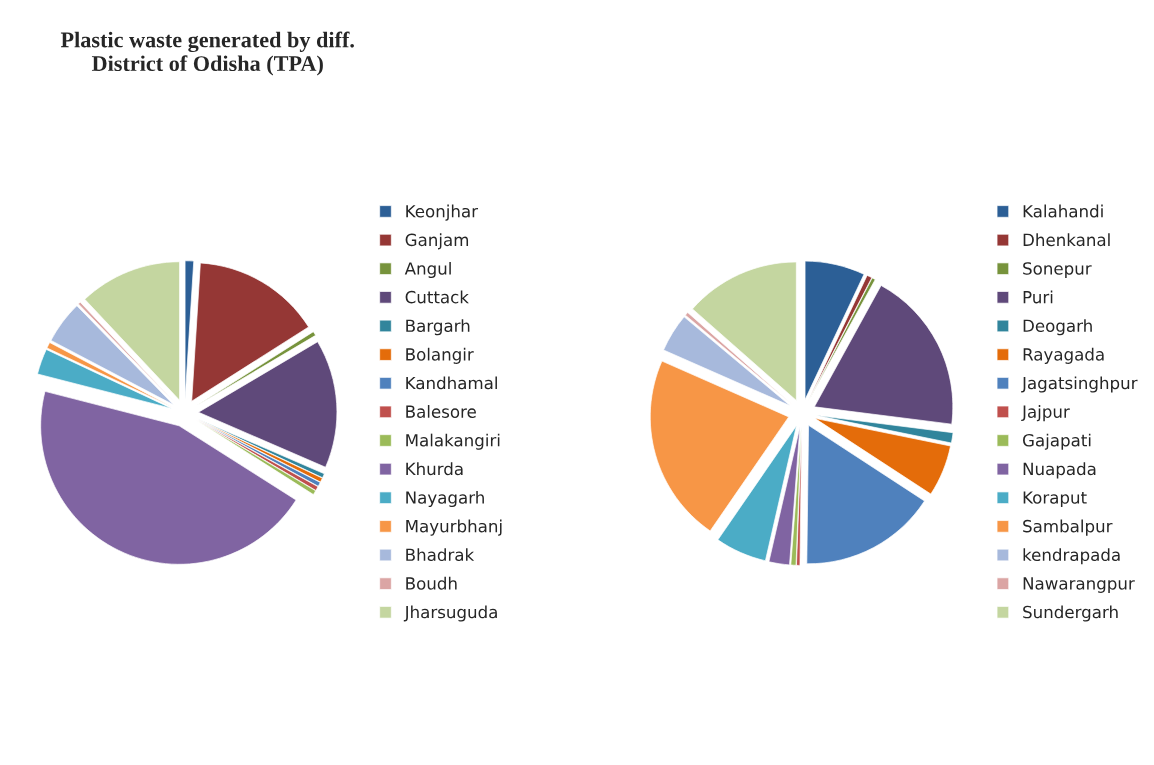  What do you see at coordinates (441, 411) in the screenshot?
I see `legend-label: Balesore` at bounding box center [441, 411].